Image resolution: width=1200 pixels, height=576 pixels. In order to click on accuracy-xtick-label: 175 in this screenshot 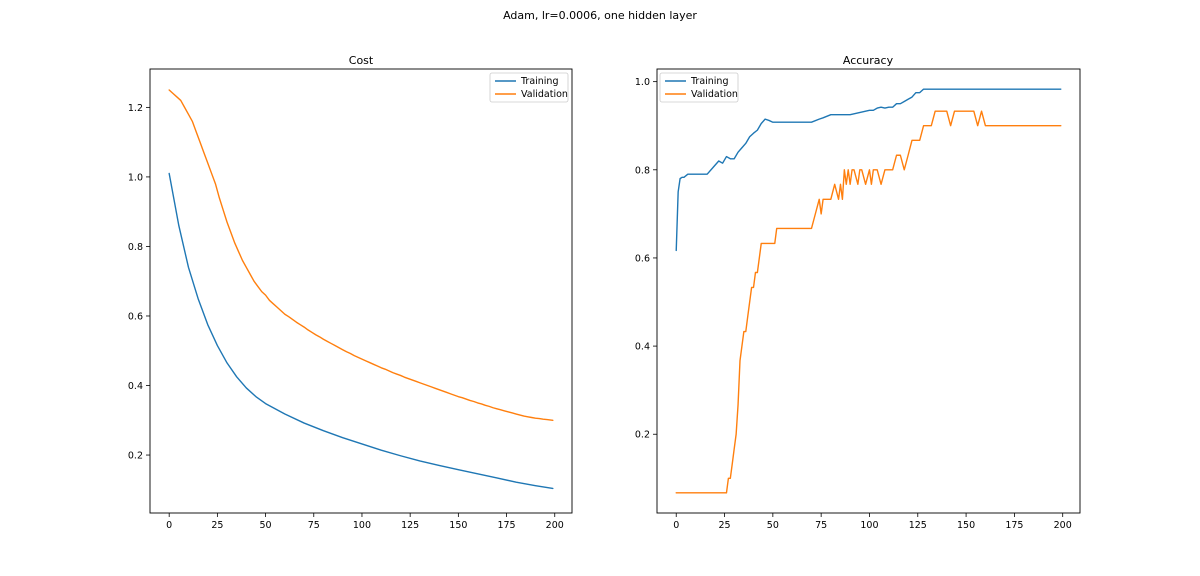, I will do `click(1014, 525)`.